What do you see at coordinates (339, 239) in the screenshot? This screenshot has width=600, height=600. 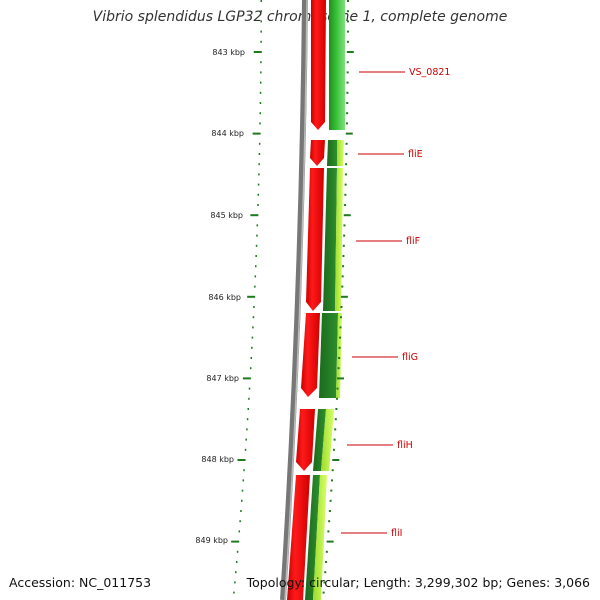 I see `band-flif-light` at bounding box center [339, 239].